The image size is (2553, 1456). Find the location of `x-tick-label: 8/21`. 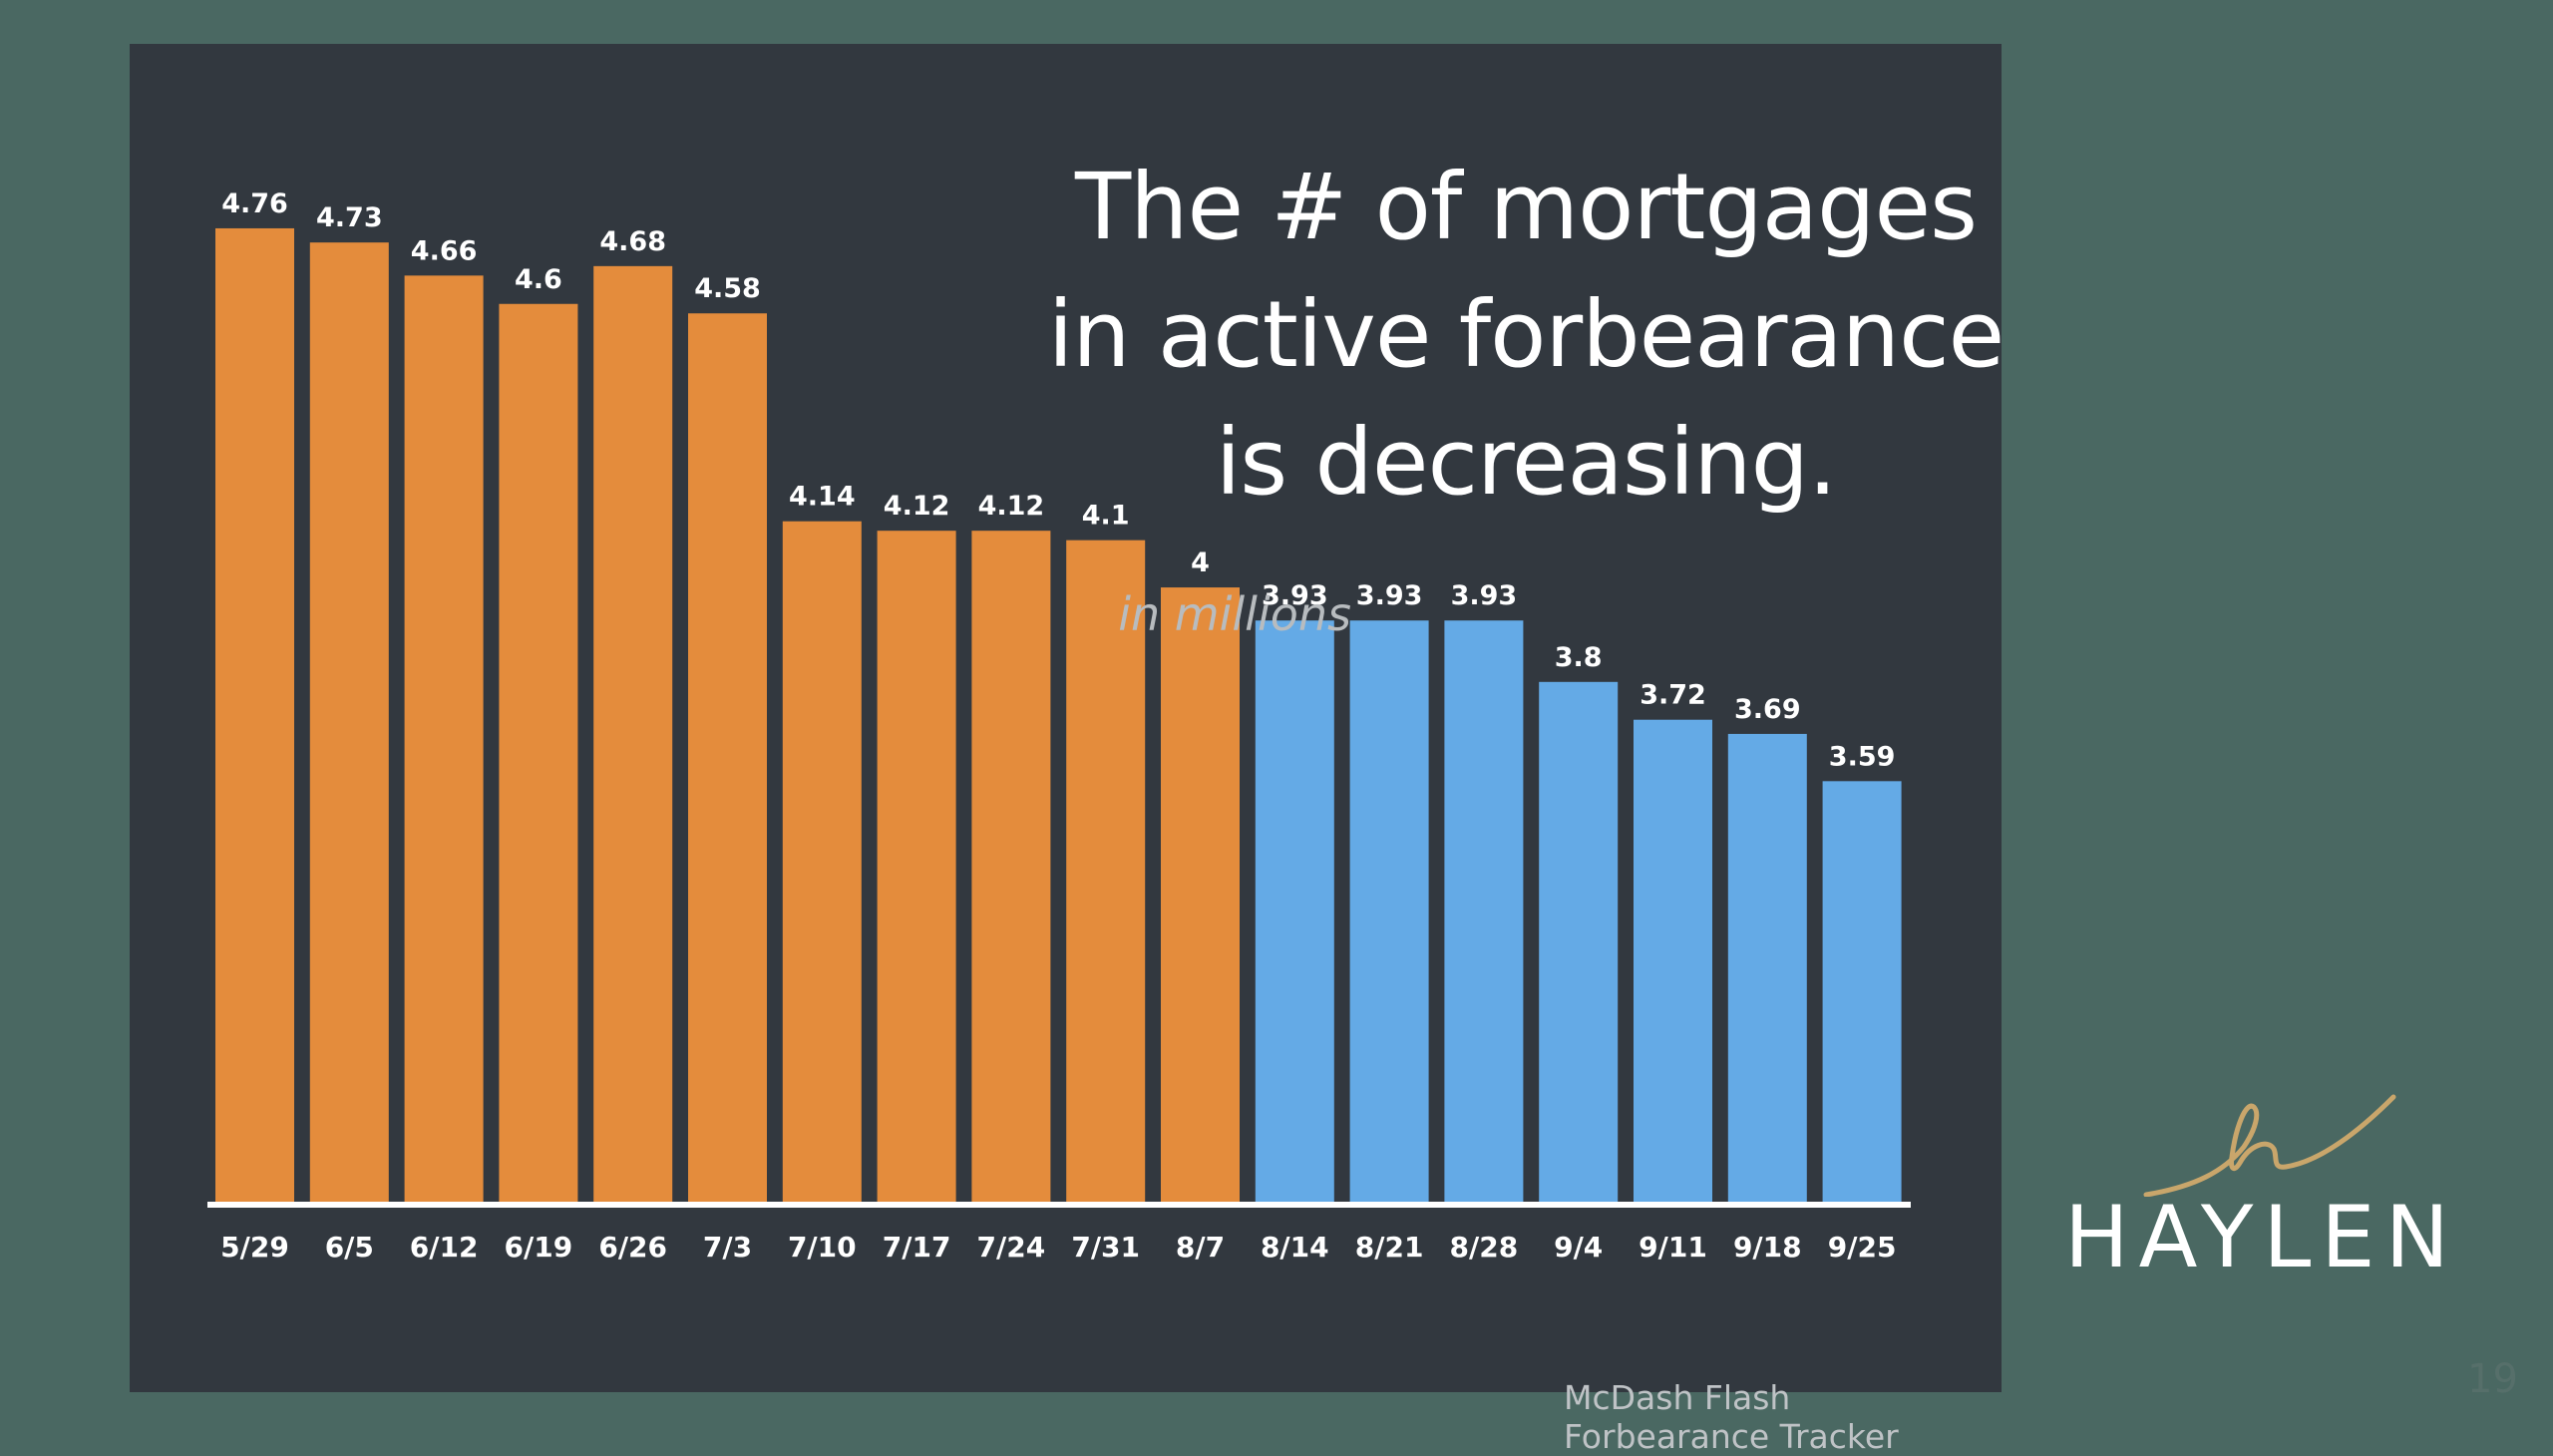

x-tick-label: 8/21 is located at coordinates (1389, 1247).